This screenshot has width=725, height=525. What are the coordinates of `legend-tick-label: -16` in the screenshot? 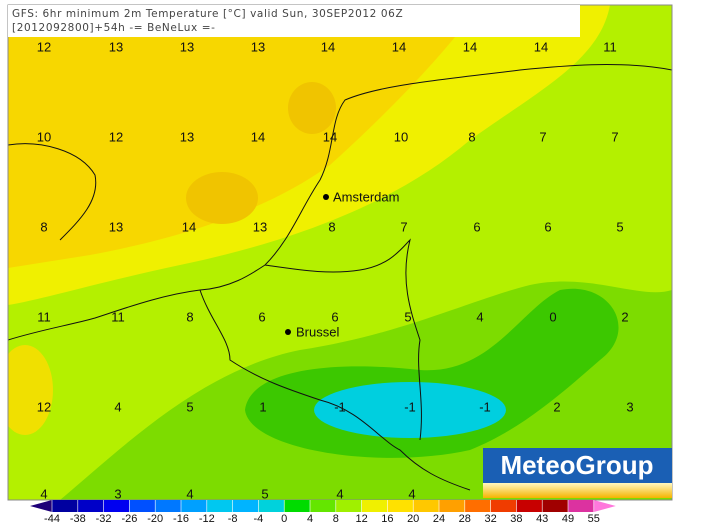 It's located at (181, 519).